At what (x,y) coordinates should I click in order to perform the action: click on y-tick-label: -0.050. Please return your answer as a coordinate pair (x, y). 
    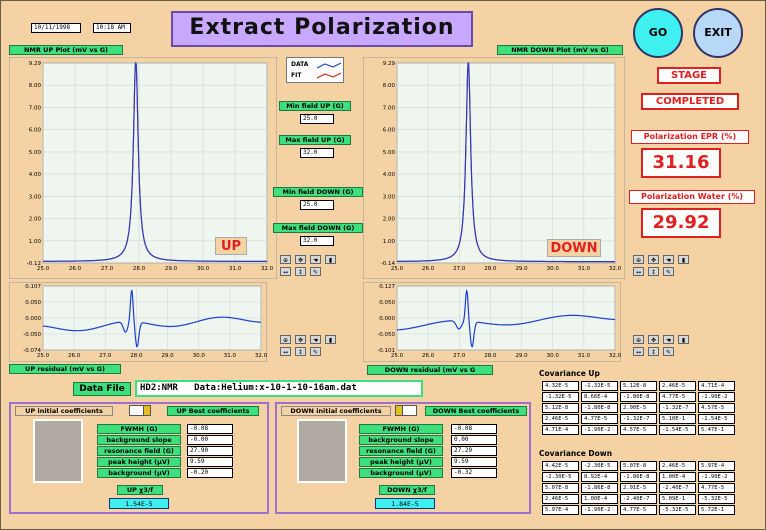
    Looking at the image, I should click on (32, 335).